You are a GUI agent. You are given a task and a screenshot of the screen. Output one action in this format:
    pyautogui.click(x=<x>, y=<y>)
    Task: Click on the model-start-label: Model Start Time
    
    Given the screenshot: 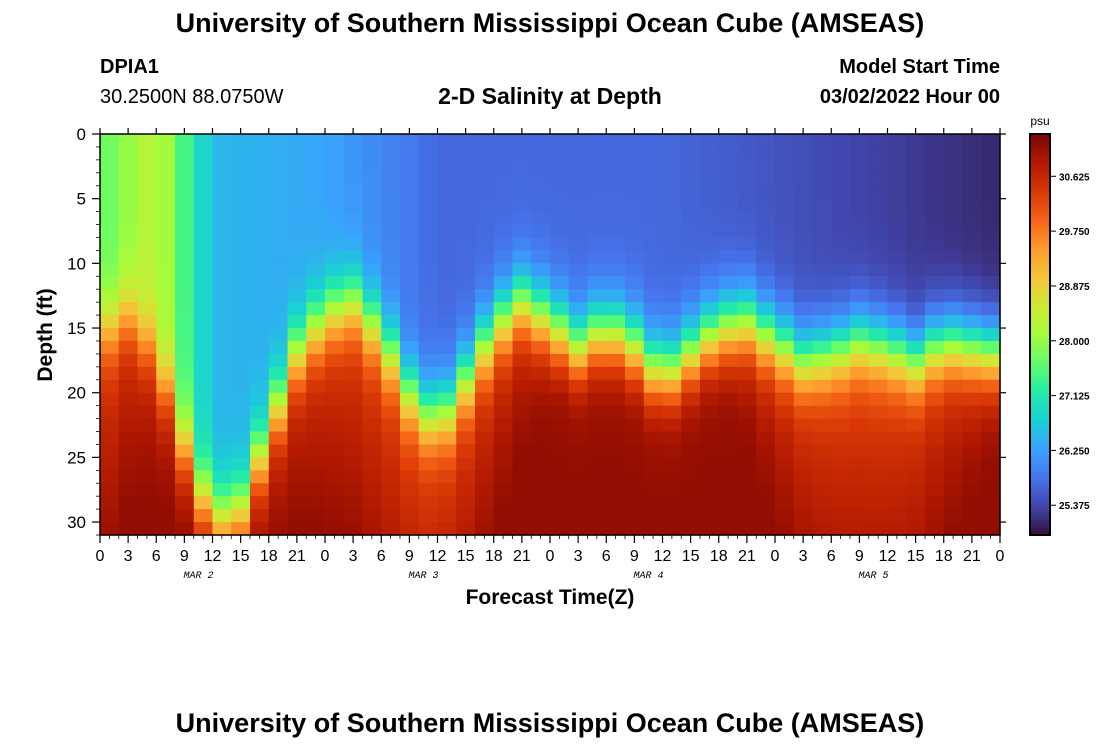 What is the action you would take?
    pyautogui.click(x=919, y=67)
    